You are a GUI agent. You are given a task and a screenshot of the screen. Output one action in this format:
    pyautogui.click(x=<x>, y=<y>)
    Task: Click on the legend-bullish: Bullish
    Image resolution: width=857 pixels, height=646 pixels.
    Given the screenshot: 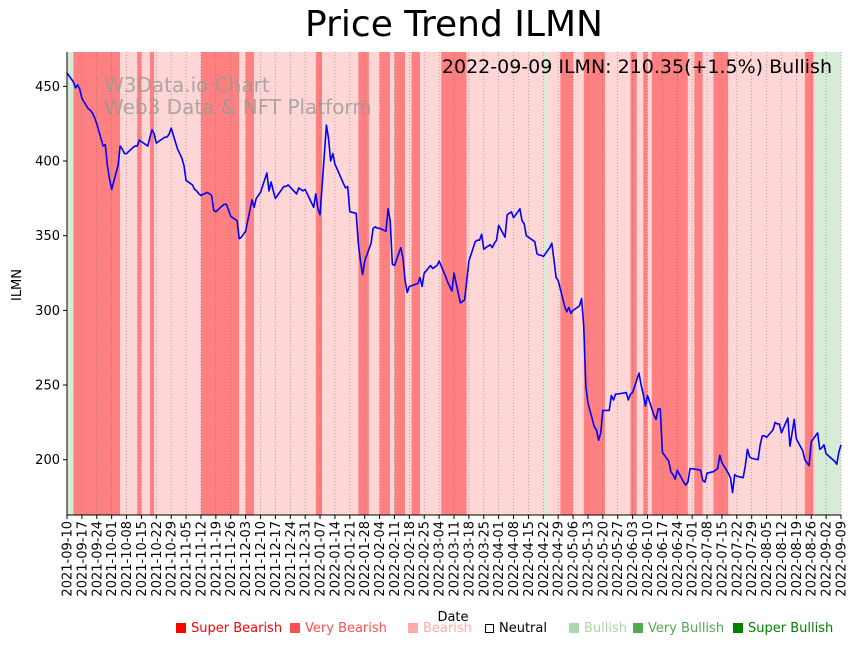 What is the action you would take?
    pyautogui.click(x=598, y=628)
    